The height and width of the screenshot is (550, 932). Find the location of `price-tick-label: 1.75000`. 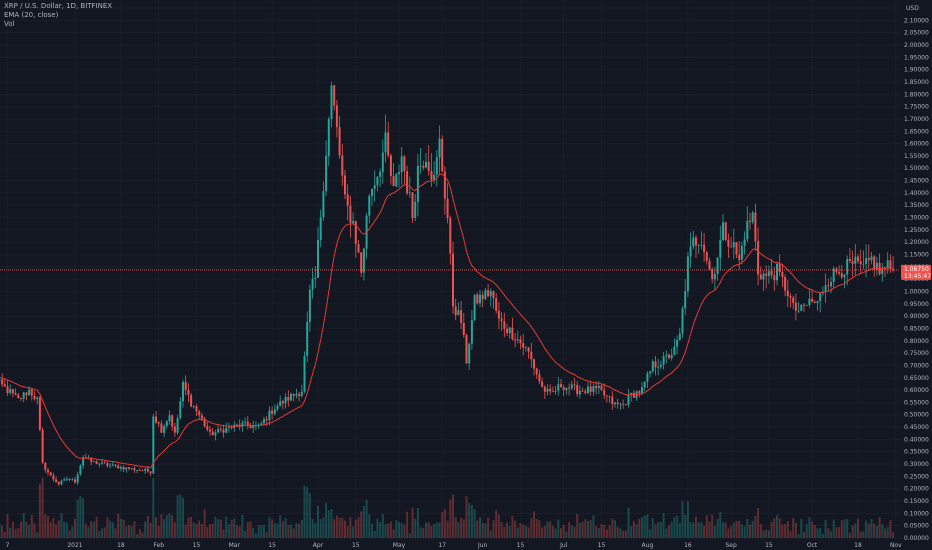

price-tick-label: 1.75000 is located at coordinates (916, 107).